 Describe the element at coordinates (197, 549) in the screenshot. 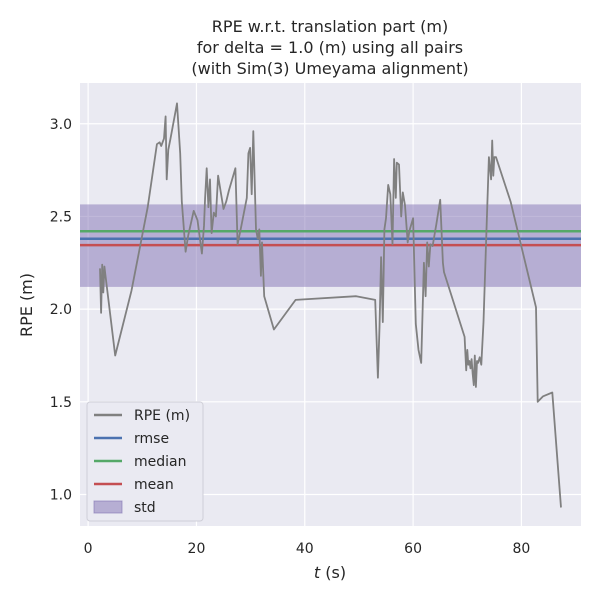

I see `x-tick-label: 20` at that location.